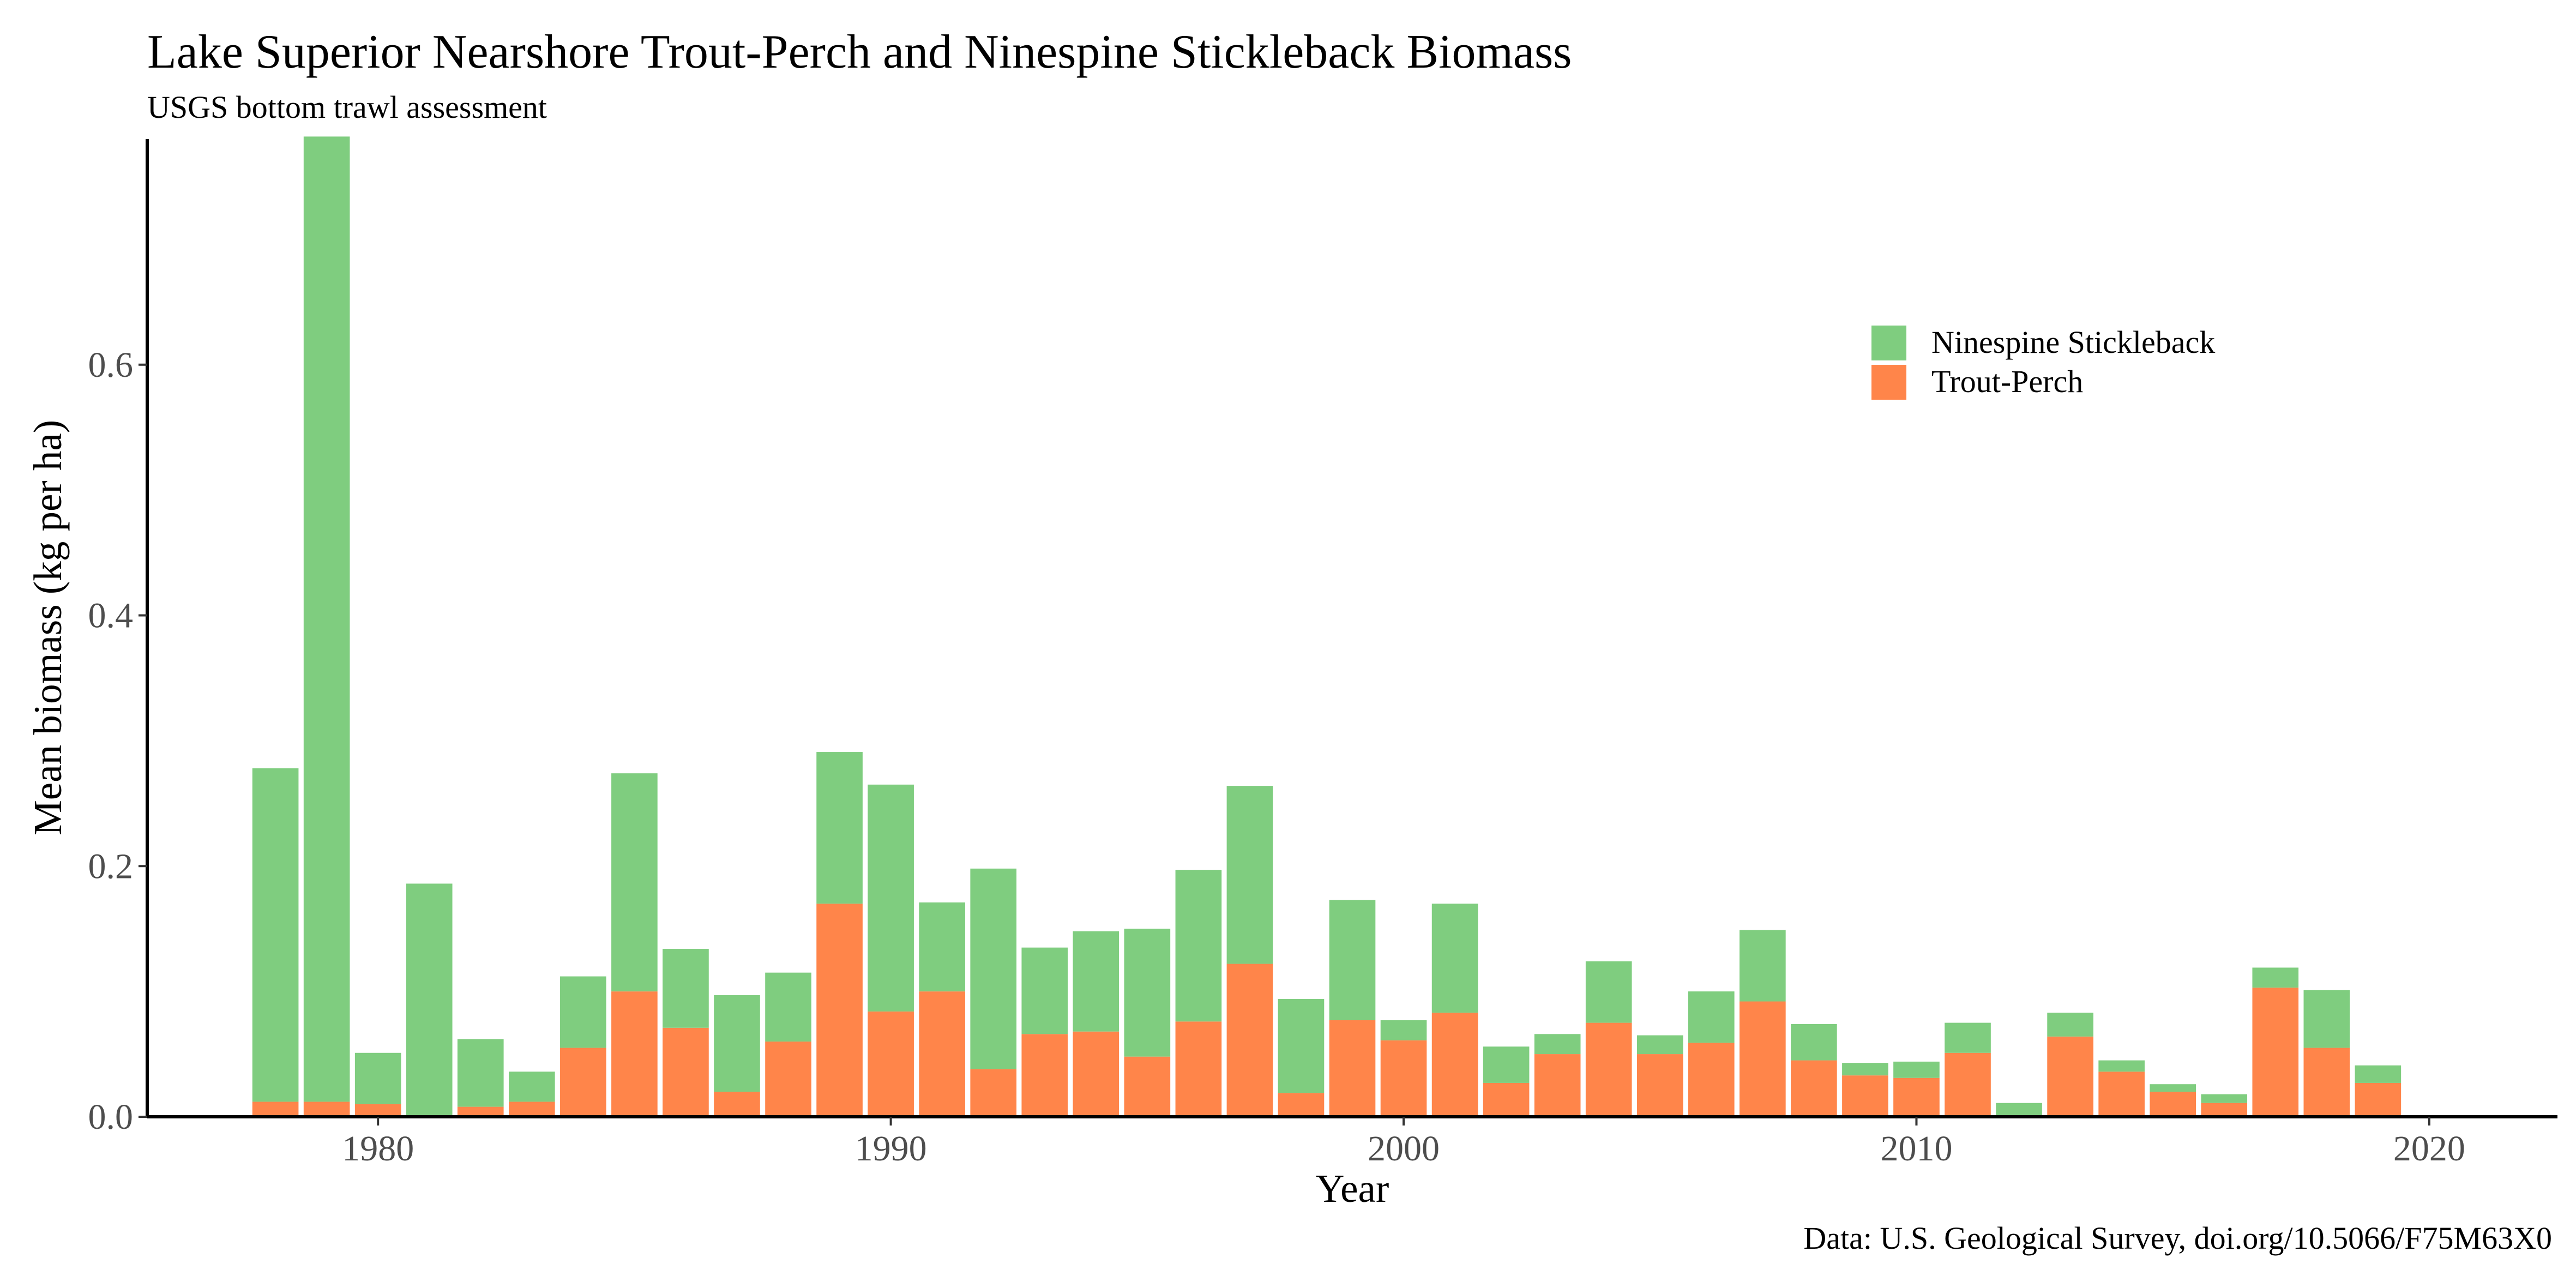 Image resolution: width=2576 pixels, height=1288 pixels. What do you see at coordinates (2070, 1025) in the screenshot?
I see `bar-ninespine-stickleback-2013` at bounding box center [2070, 1025].